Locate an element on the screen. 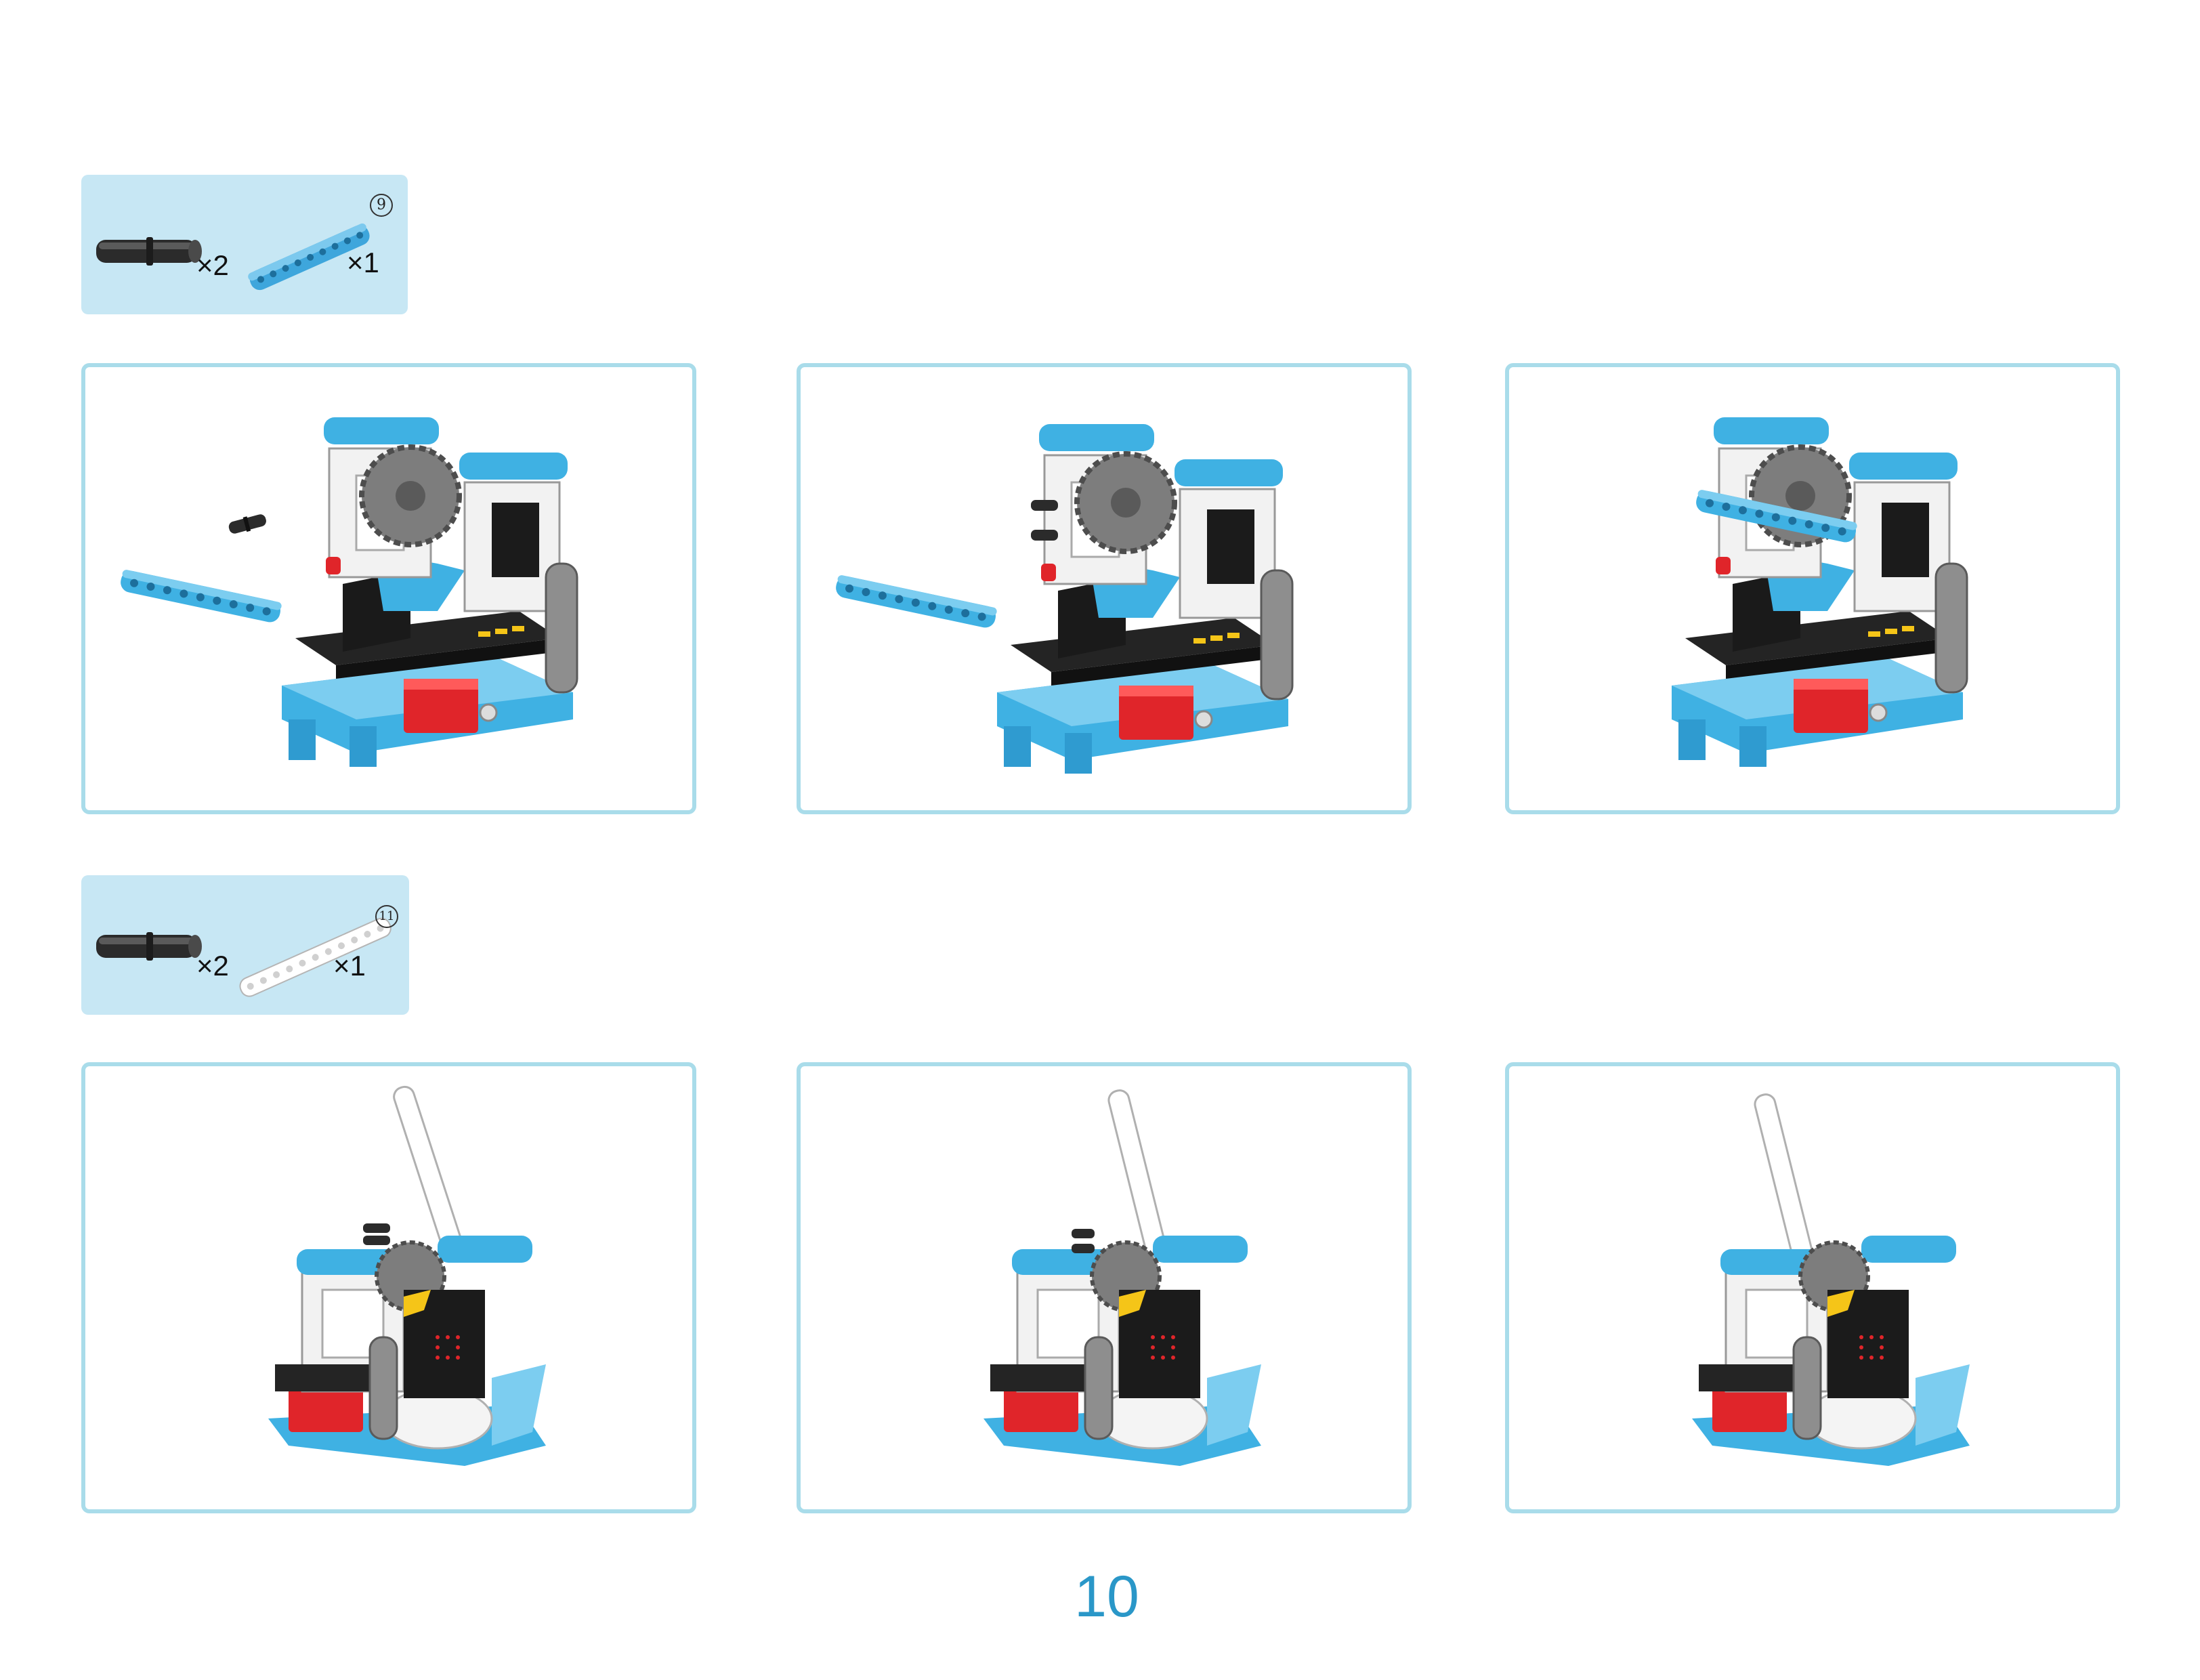  blue-beam-icon is located at coordinates (309, 257).